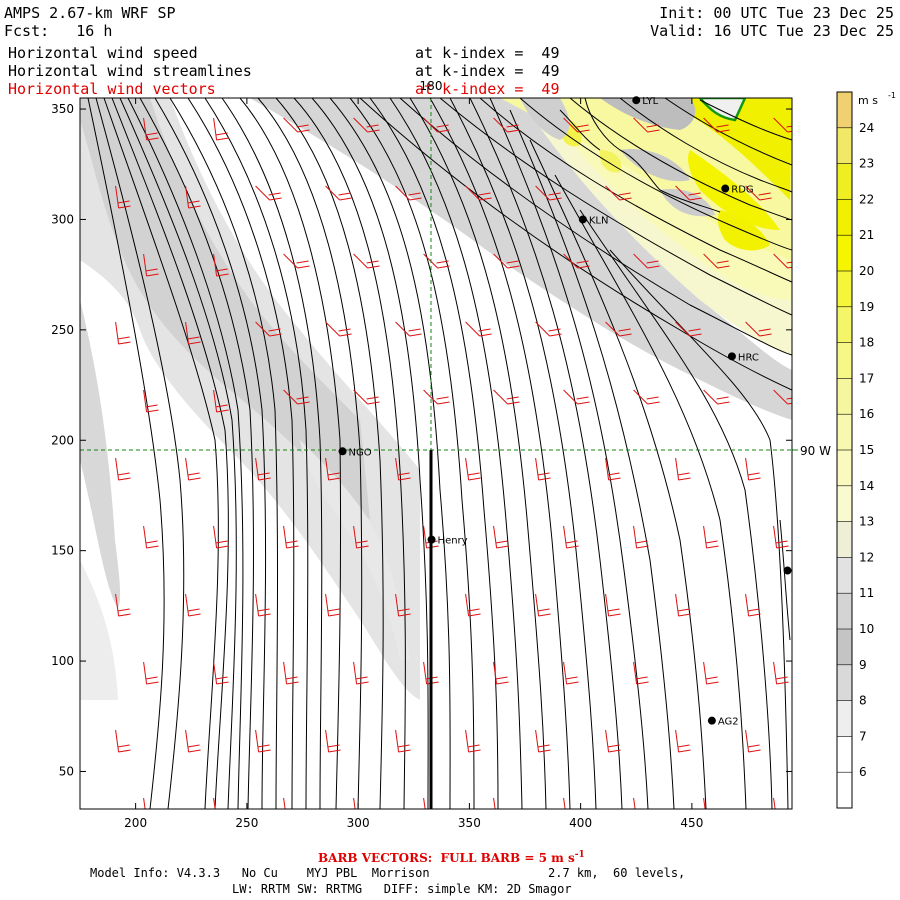 The height and width of the screenshot is (900, 900). Describe the element at coordinates (866, 414) in the screenshot. I see `colorbar-label: 16` at that location.